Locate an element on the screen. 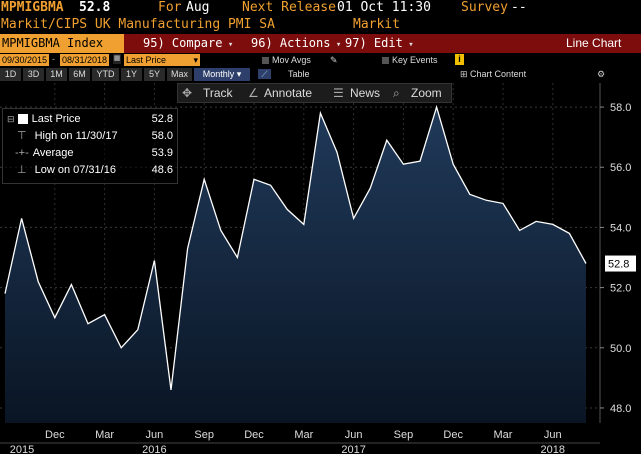 The height and width of the screenshot is (454, 641). pencil-icon: ✎ is located at coordinates (334, 60).